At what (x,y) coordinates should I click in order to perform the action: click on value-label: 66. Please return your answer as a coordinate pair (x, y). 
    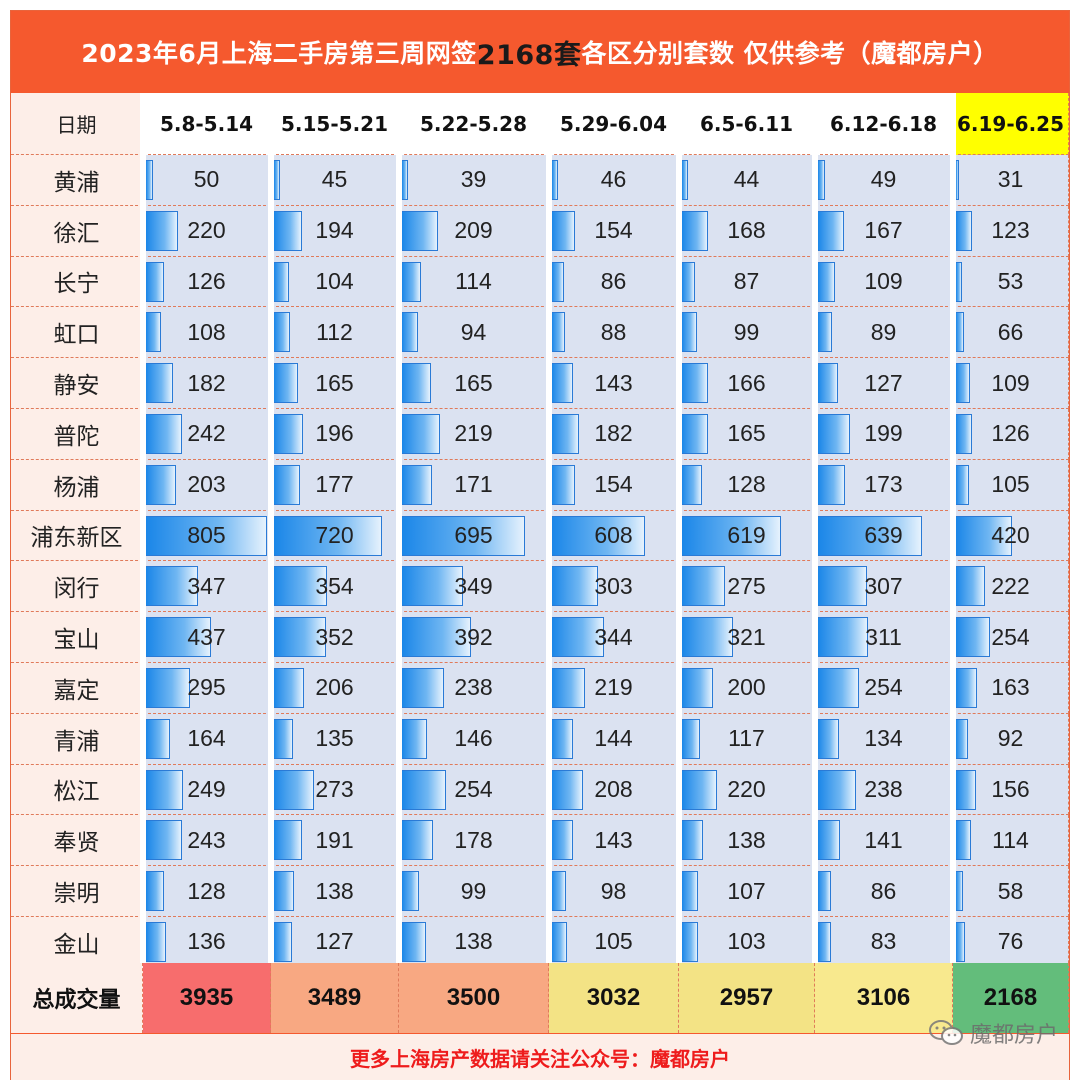
    Looking at the image, I should click on (1010, 331).